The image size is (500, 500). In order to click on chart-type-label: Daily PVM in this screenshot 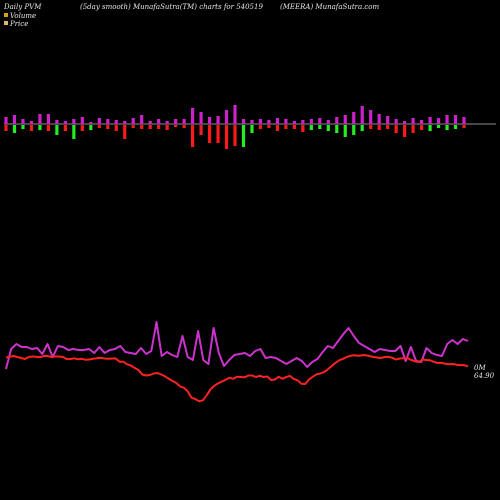, I will do `click(23, 7)`.